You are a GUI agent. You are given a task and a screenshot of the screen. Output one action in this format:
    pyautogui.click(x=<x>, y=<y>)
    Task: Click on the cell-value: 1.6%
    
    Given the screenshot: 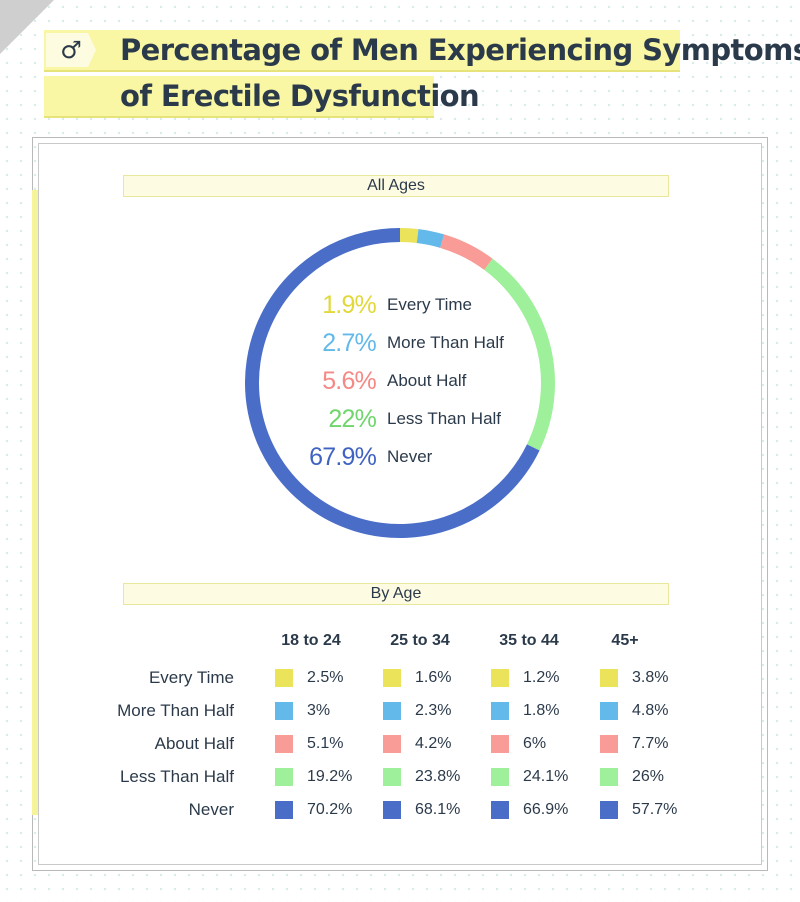 What is the action you would take?
    pyautogui.click(x=433, y=677)
    